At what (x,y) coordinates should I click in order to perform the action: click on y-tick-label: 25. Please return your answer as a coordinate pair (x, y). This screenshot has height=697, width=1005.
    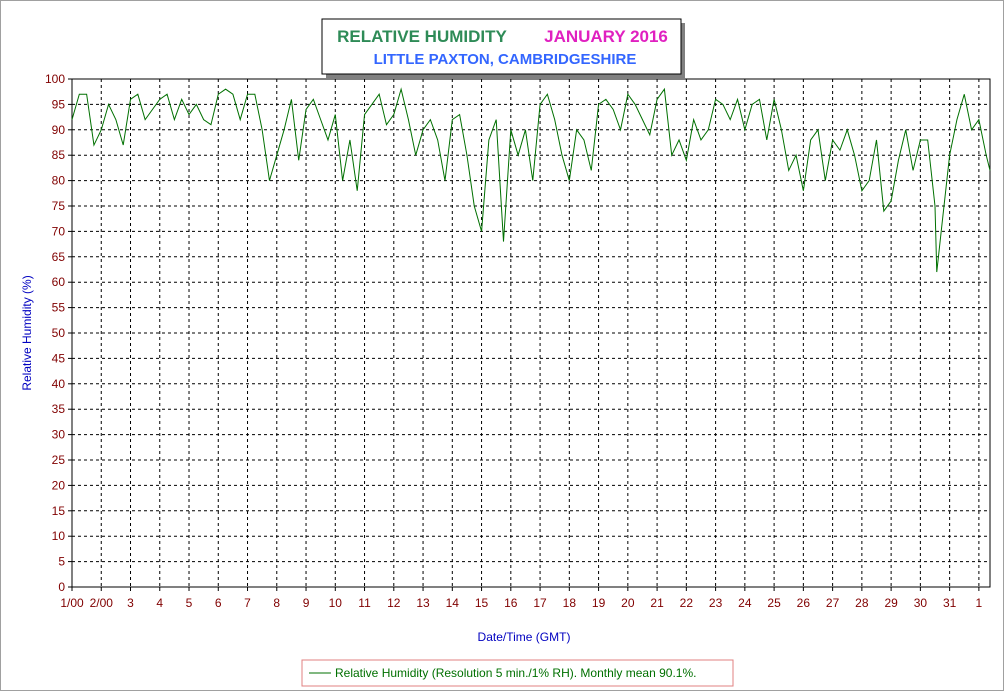
    Looking at the image, I should click on (59, 460).